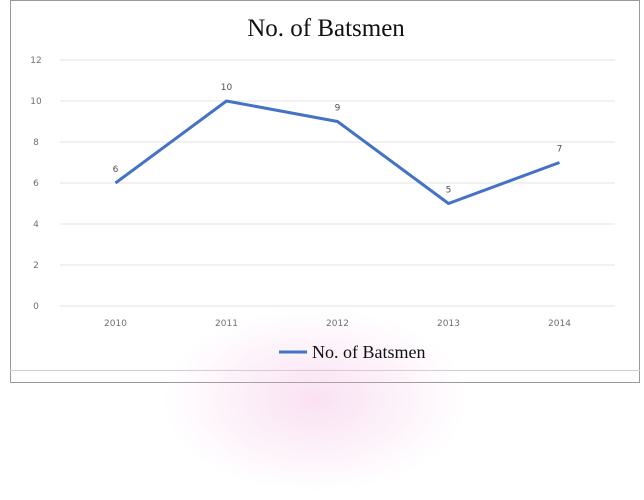 The width and height of the screenshot is (644, 500). Describe the element at coordinates (36, 266) in the screenshot. I see `y-tick-label: 2` at that location.